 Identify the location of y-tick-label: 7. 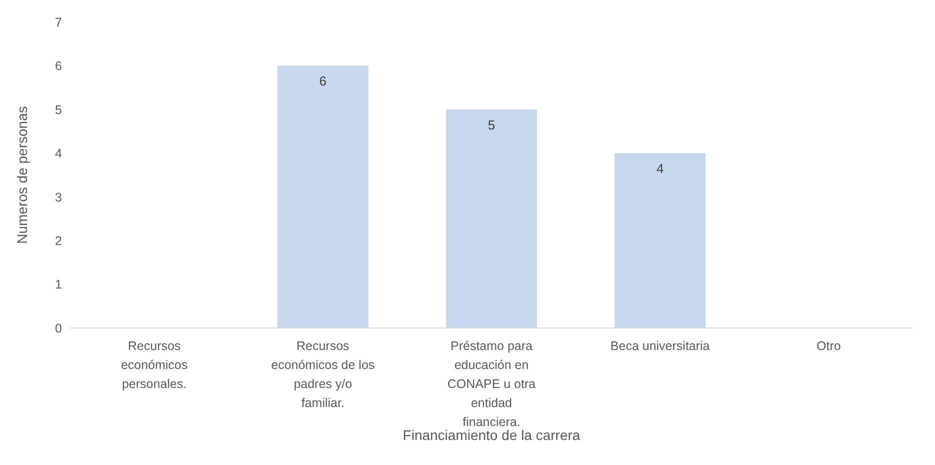
(58, 22).